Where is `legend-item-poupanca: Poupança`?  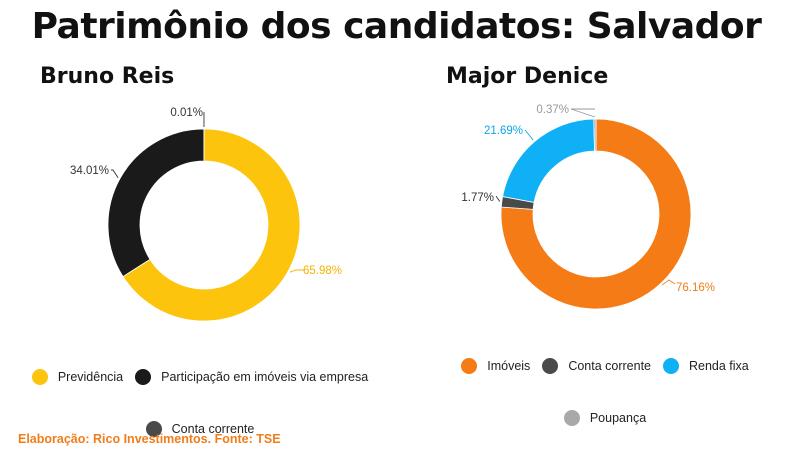
legend-item-poupanca: Poupança is located at coordinates (605, 418).